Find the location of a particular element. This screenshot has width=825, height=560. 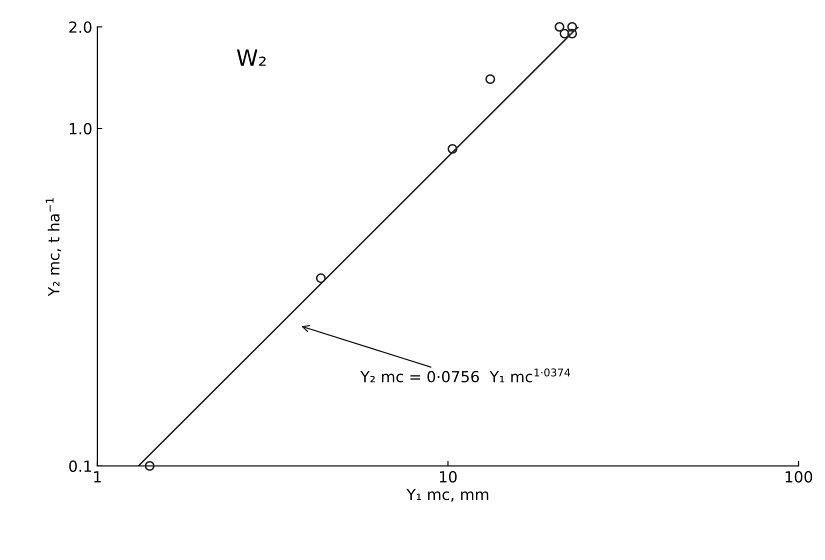

x-tick-label: 100 is located at coordinates (799, 477).